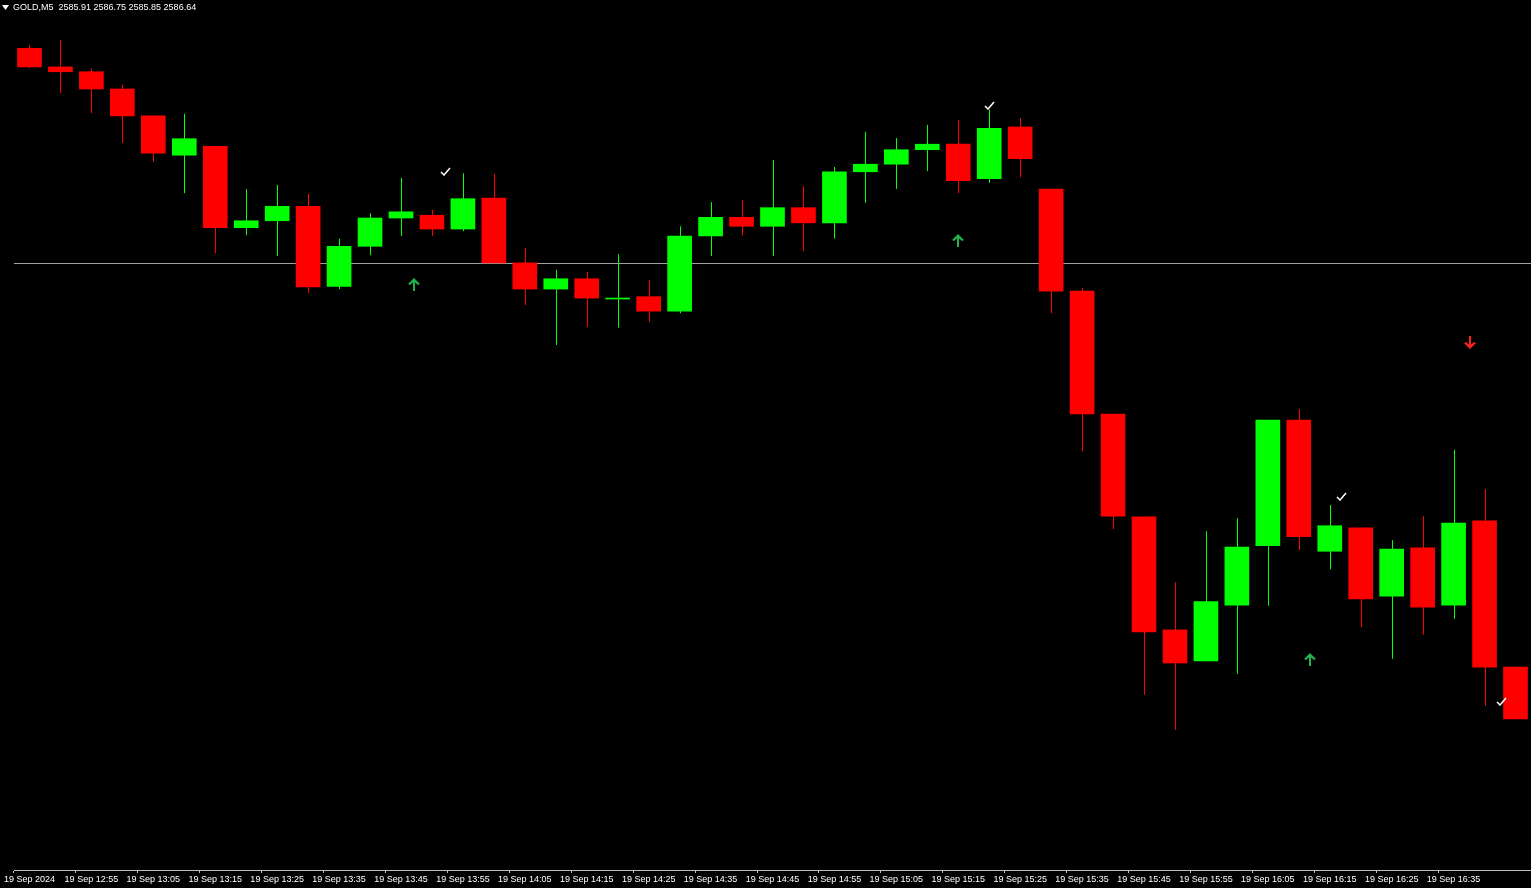 The image size is (1531, 888). Describe the element at coordinates (834, 878) in the screenshot. I see `x-tick-label: 19 Sep 14:55` at that location.